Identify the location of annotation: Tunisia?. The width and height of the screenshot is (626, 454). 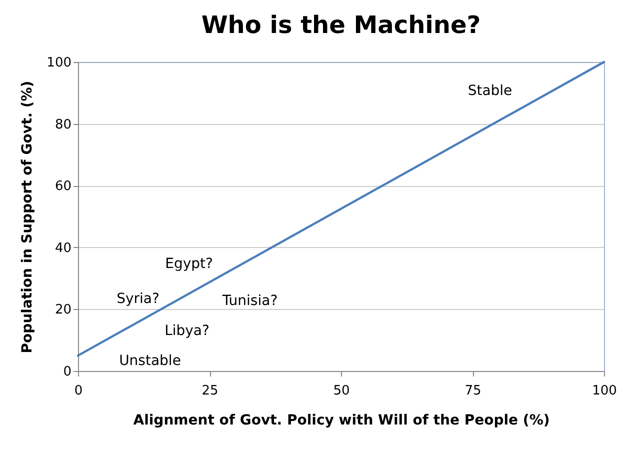
(249, 301).